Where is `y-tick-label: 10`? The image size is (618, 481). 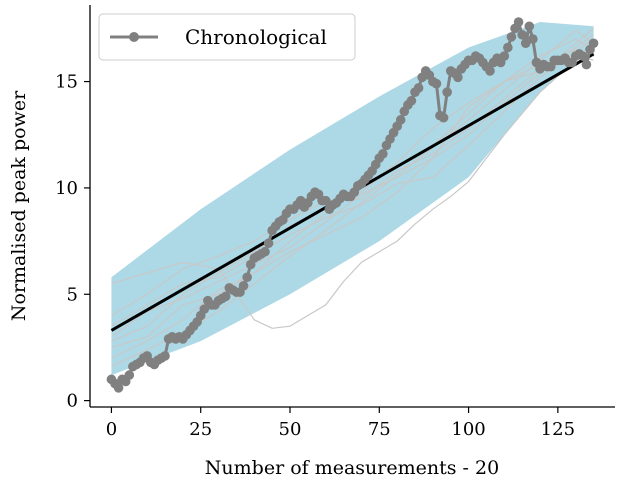 y-tick-label: 10 is located at coordinates (66, 188).